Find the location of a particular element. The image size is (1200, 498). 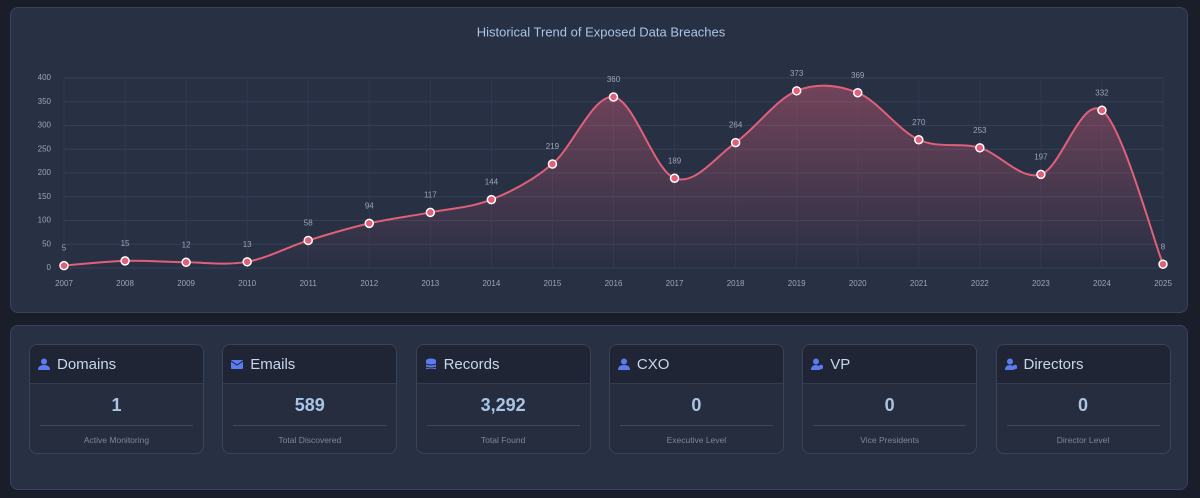

y-tick-label: 400 is located at coordinates (45, 77).